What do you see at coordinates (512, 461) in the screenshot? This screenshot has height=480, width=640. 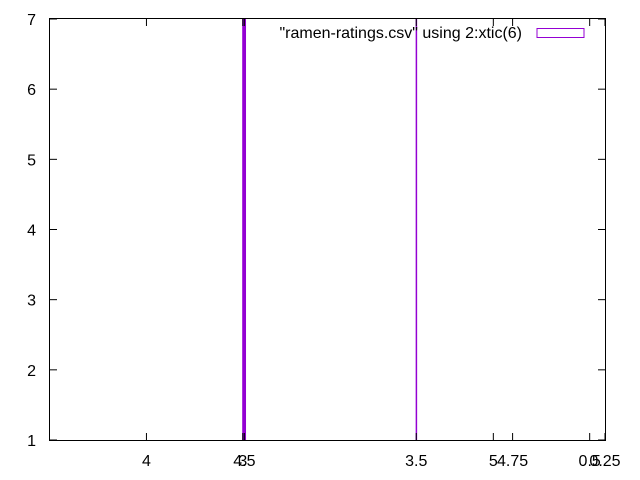 I see `x-tick-label-5: 4.75` at bounding box center [512, 461].